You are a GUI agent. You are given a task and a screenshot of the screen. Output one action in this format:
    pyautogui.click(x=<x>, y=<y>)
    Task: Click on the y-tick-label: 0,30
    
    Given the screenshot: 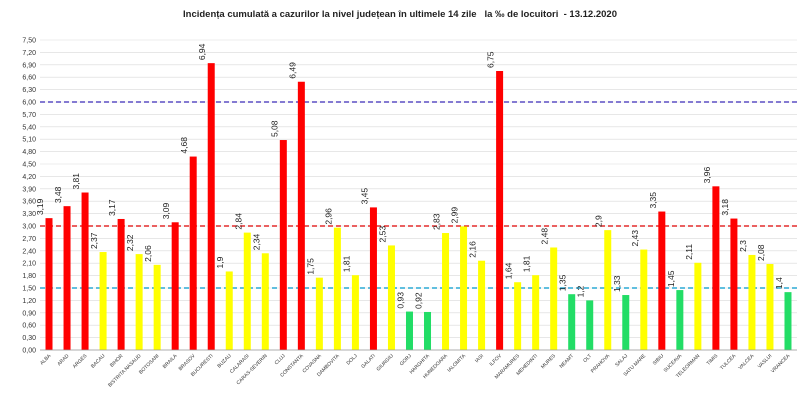 What is the action you would take?
    pyautogui.click(x=29, y=338)
    